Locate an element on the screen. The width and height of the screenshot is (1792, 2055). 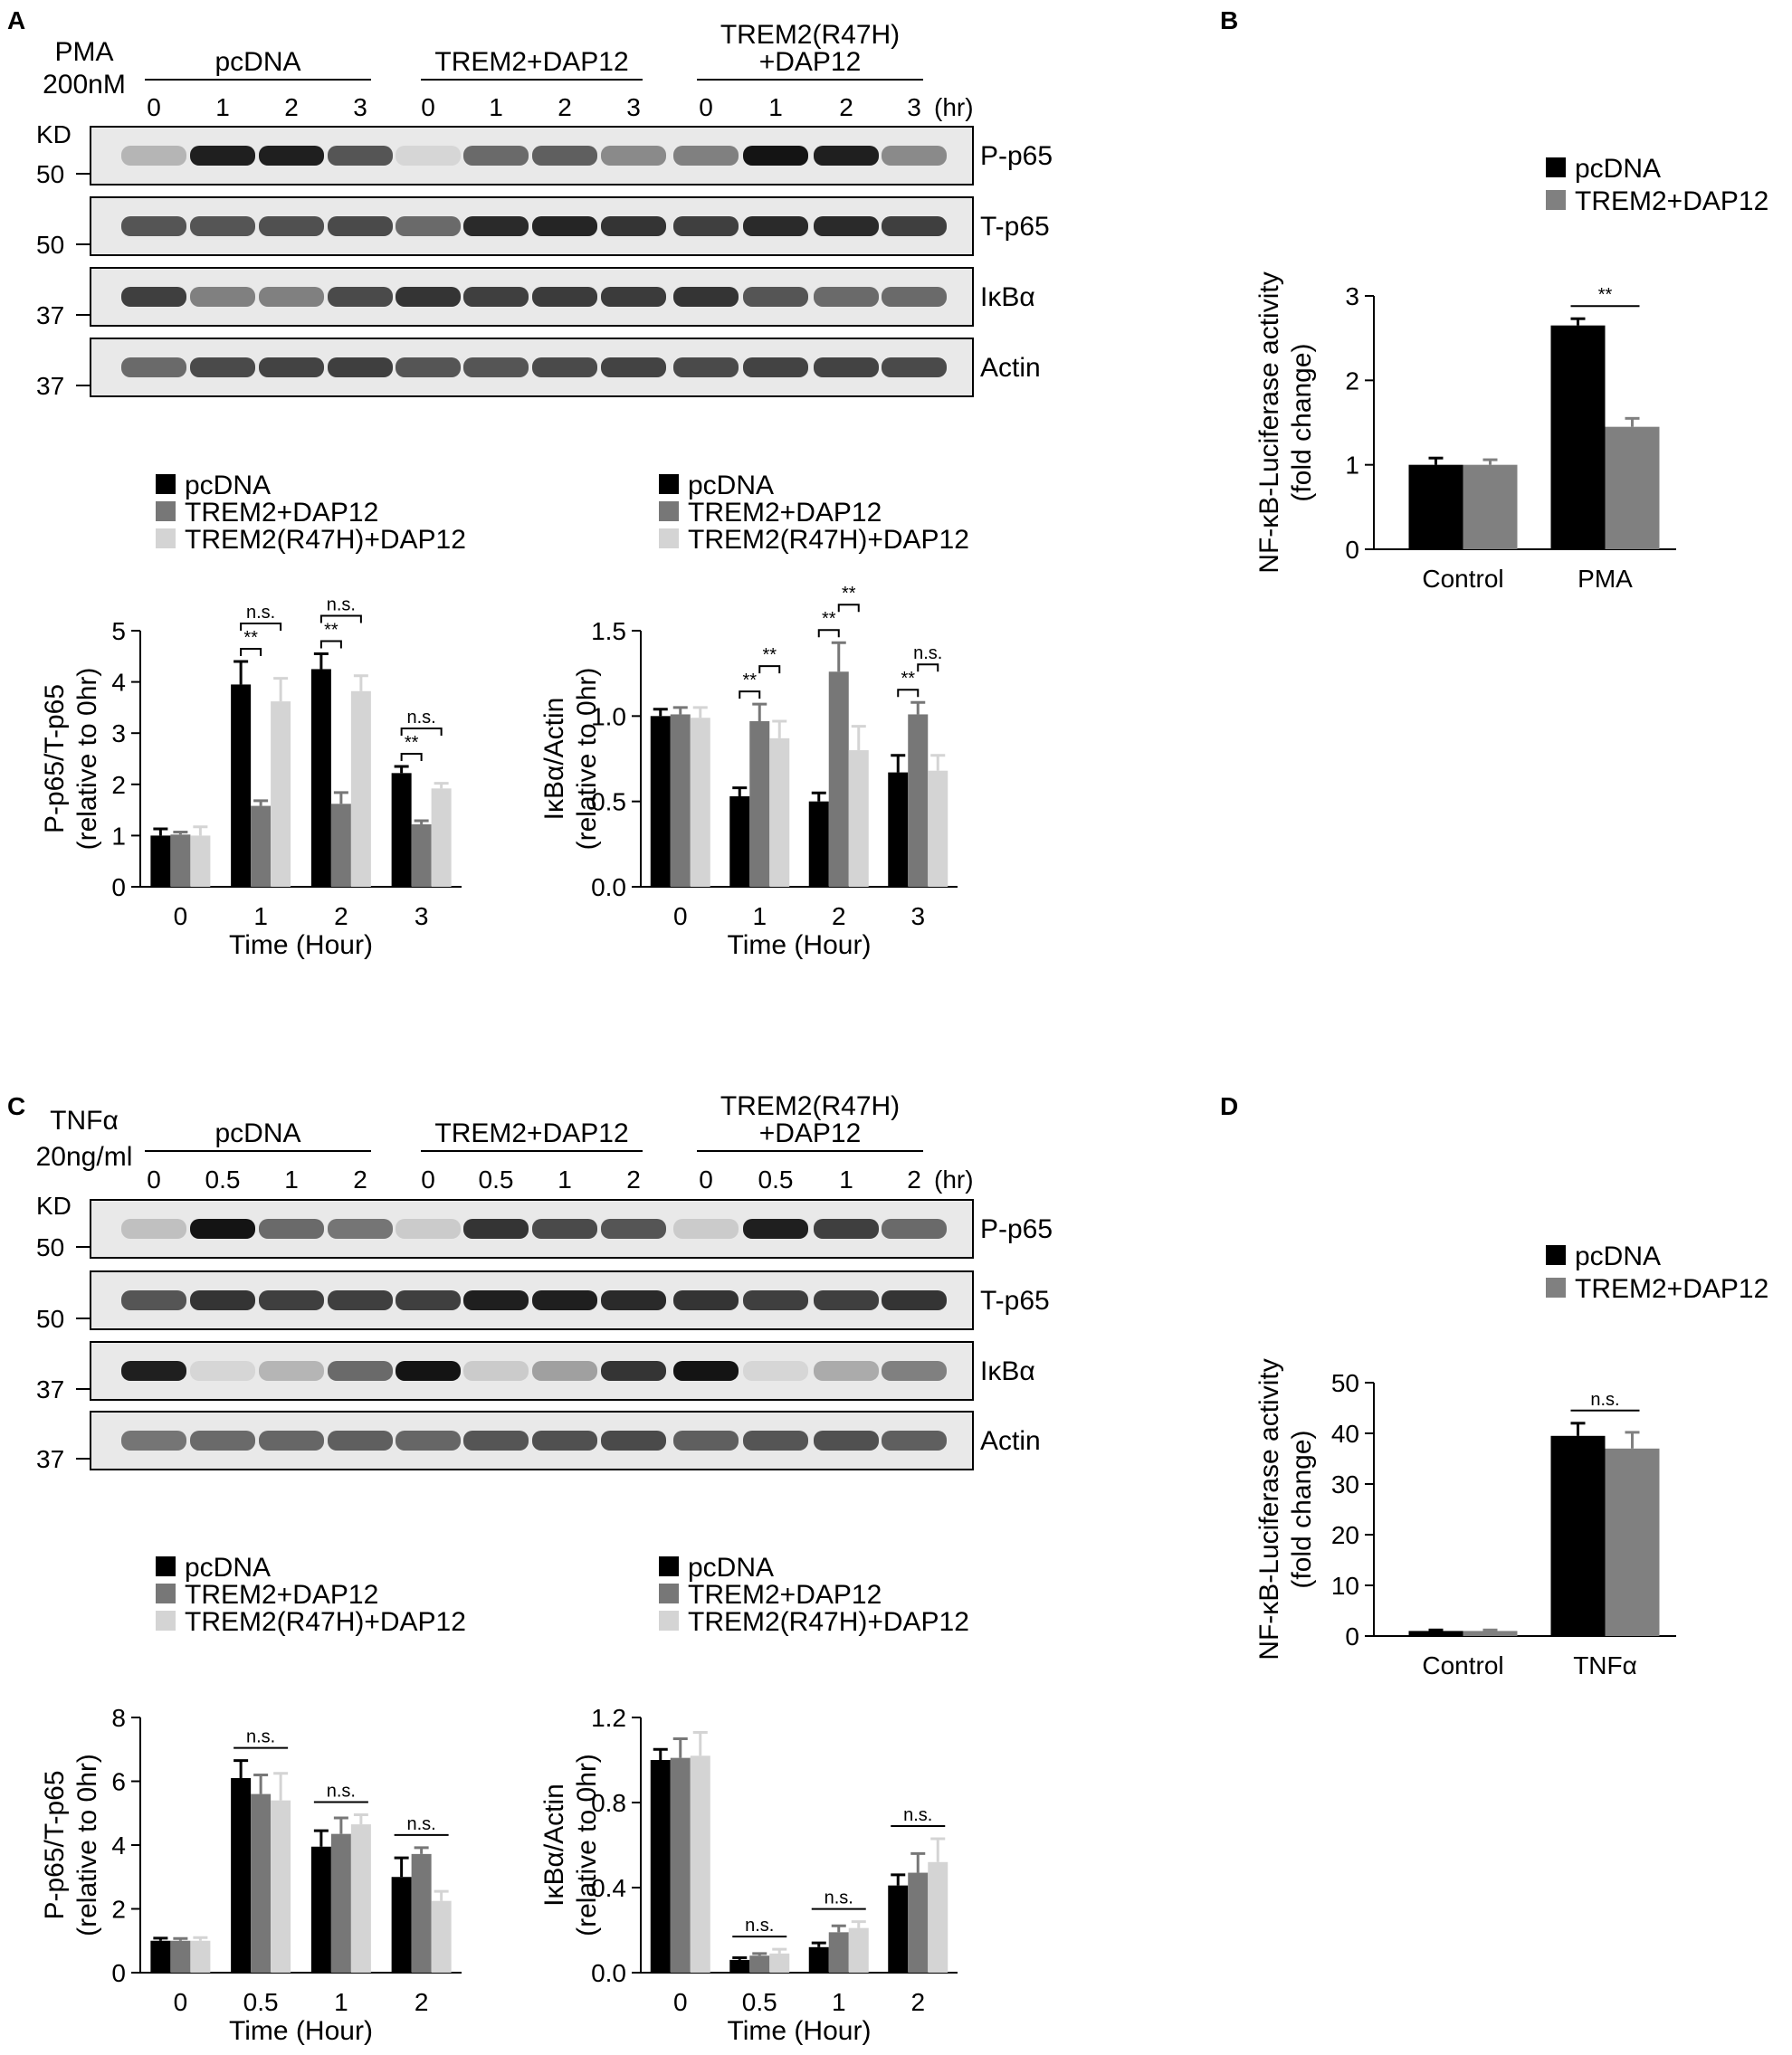
y-axis-label: (fold change) is located at coordinates (1302, 1509).